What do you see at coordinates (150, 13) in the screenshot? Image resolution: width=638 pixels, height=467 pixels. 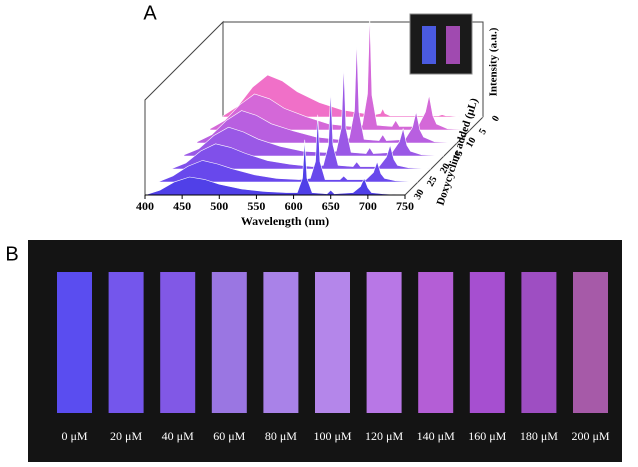 I see `panel-label: A` at bounding box center [150, 13].